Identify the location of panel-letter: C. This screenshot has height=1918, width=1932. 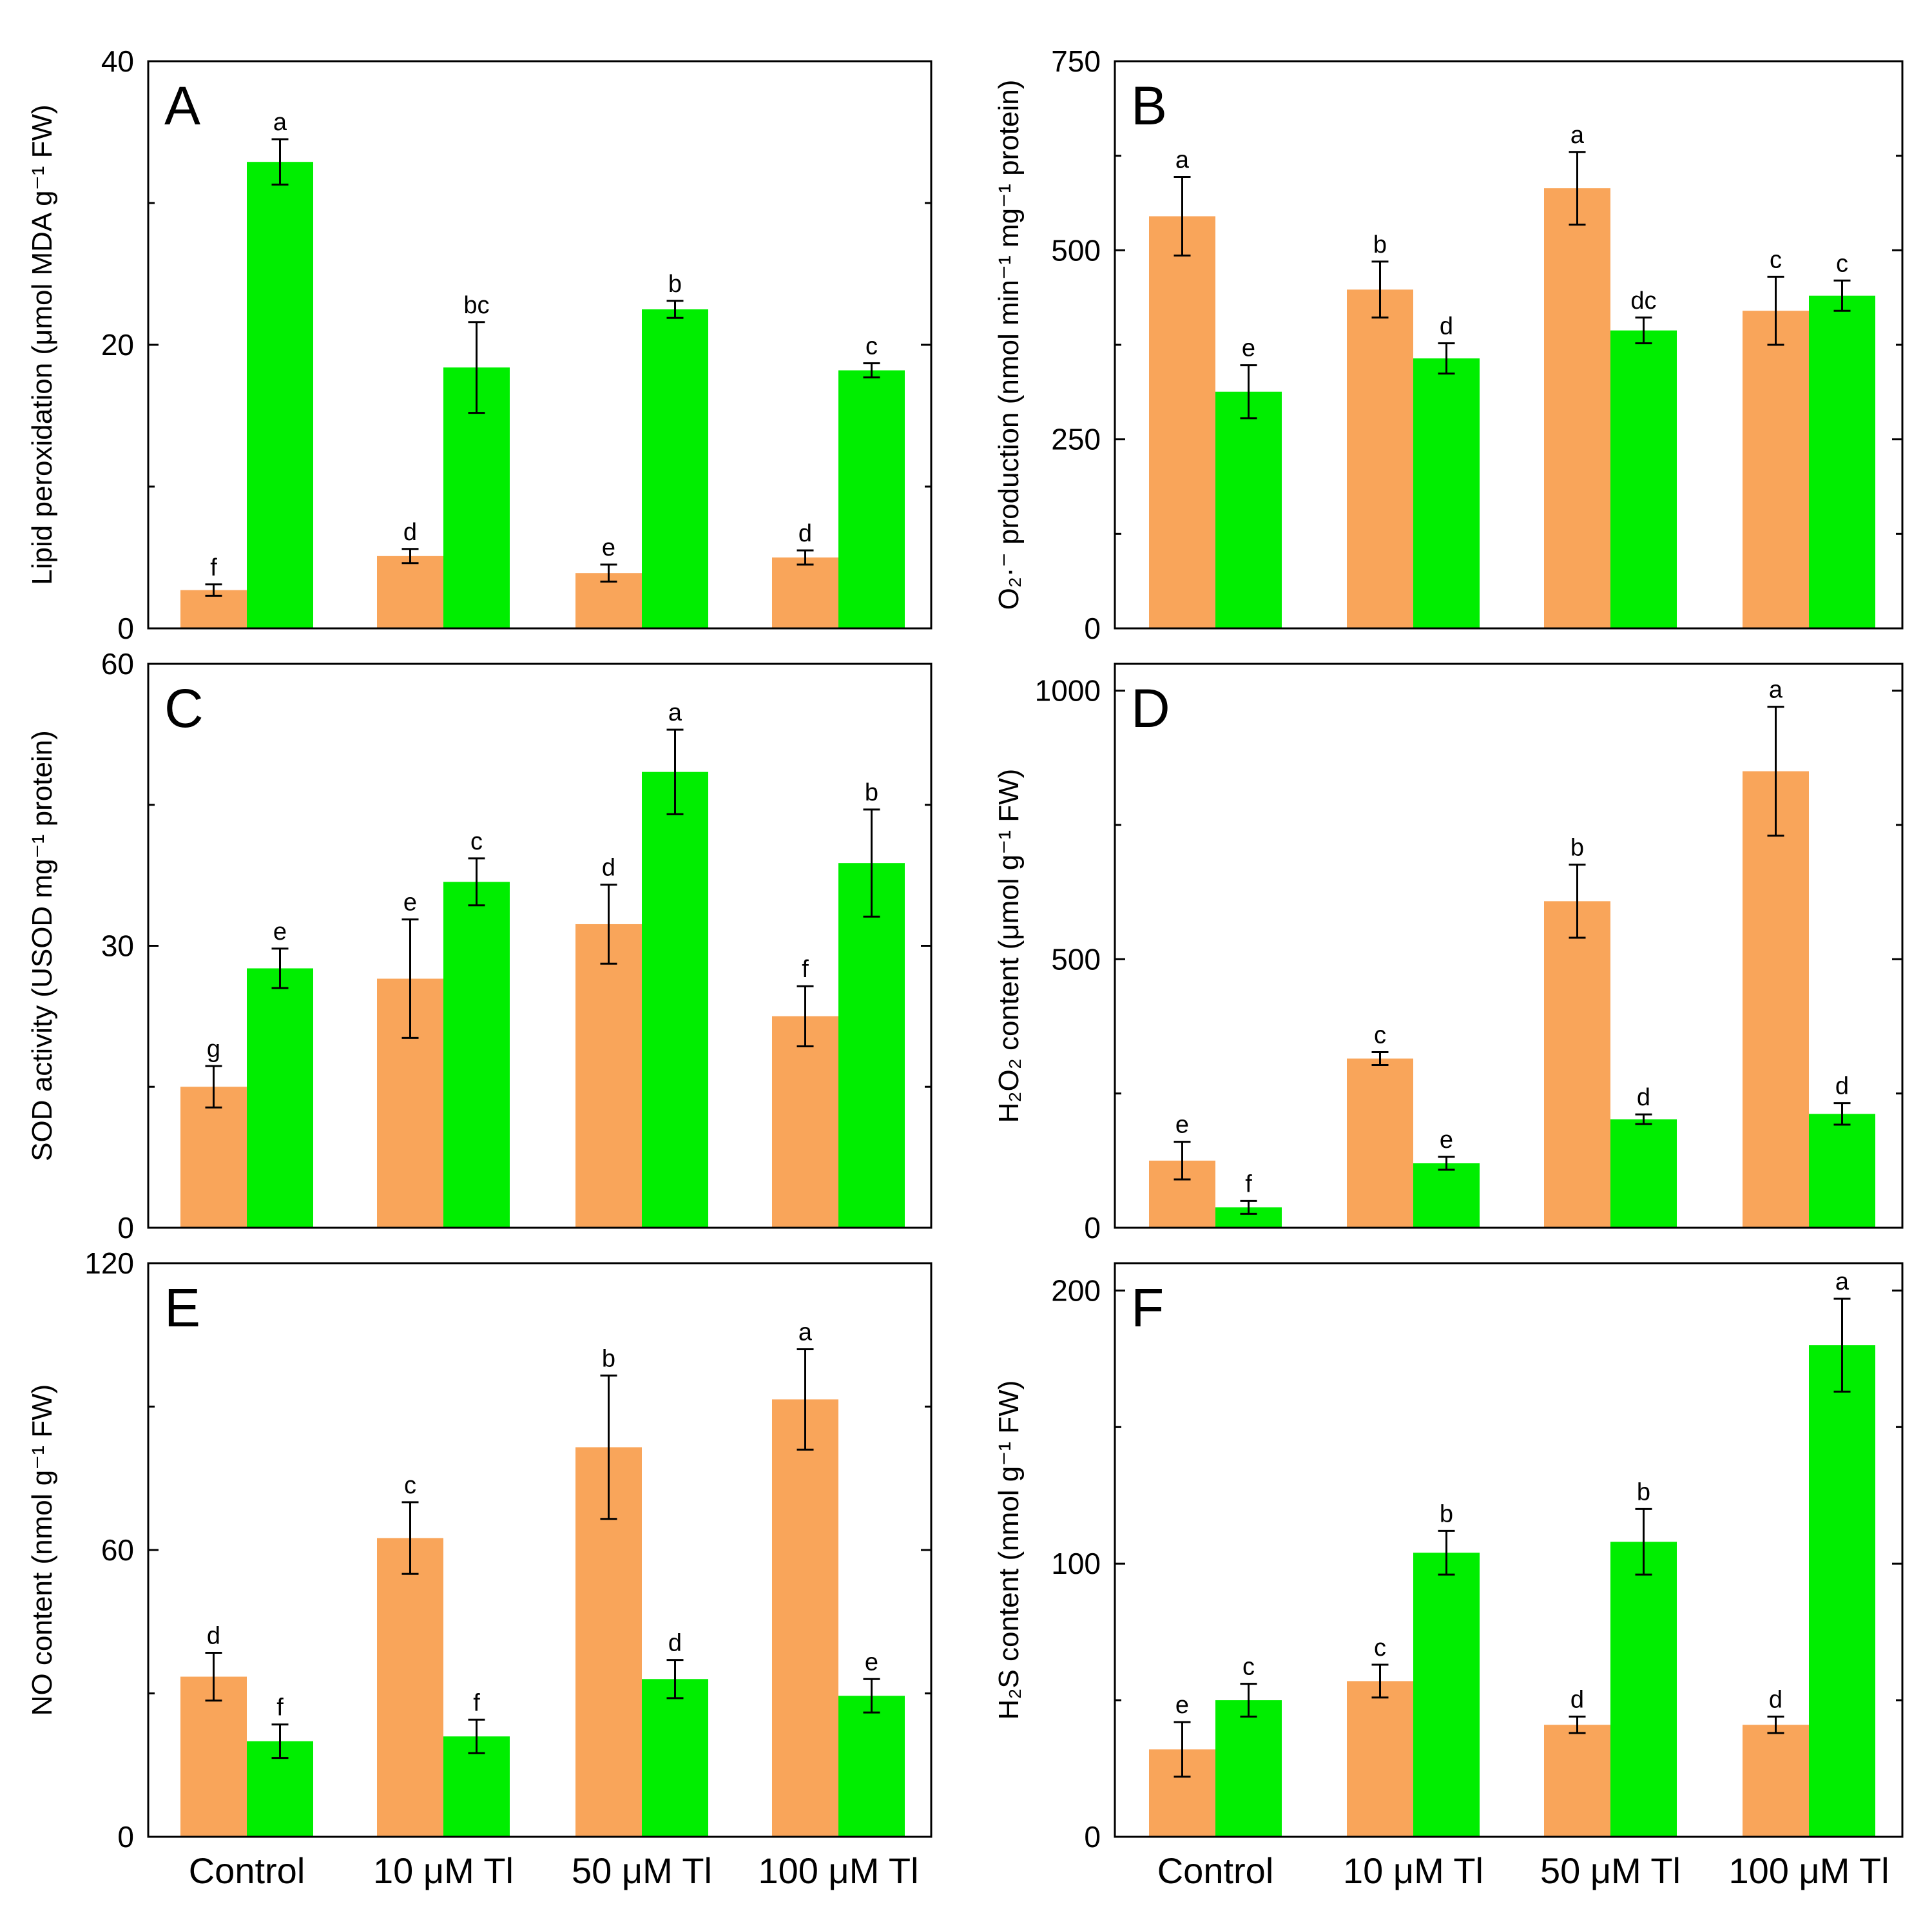
(184, 709).